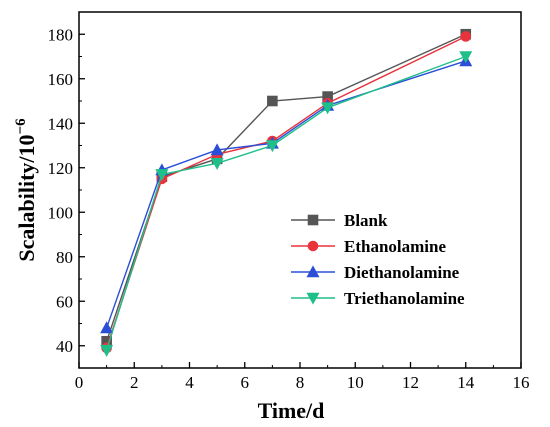 Image resolution: width=550 pixels, height=427 pixels. I want to click on y-tick-label: 140, so click(61, 123).